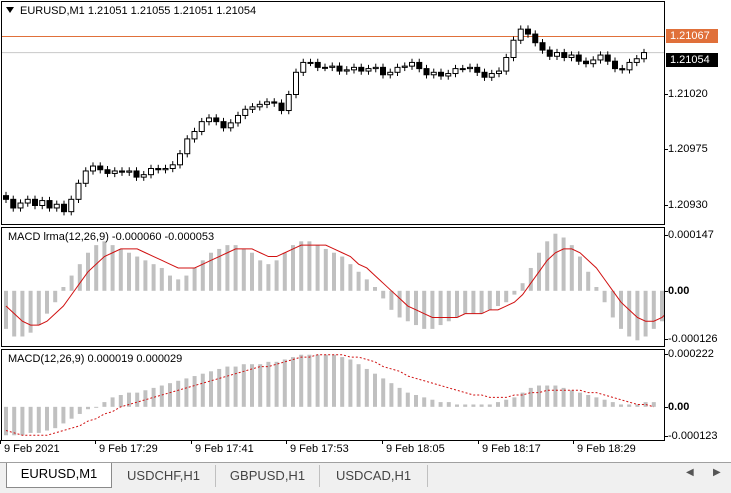 Image resolution: width=731 pixels, height=493 pixels. Describe the element at coordinates (692, 59) in the screenshot. I see `bid-price-tag: 1.21054` at that location.